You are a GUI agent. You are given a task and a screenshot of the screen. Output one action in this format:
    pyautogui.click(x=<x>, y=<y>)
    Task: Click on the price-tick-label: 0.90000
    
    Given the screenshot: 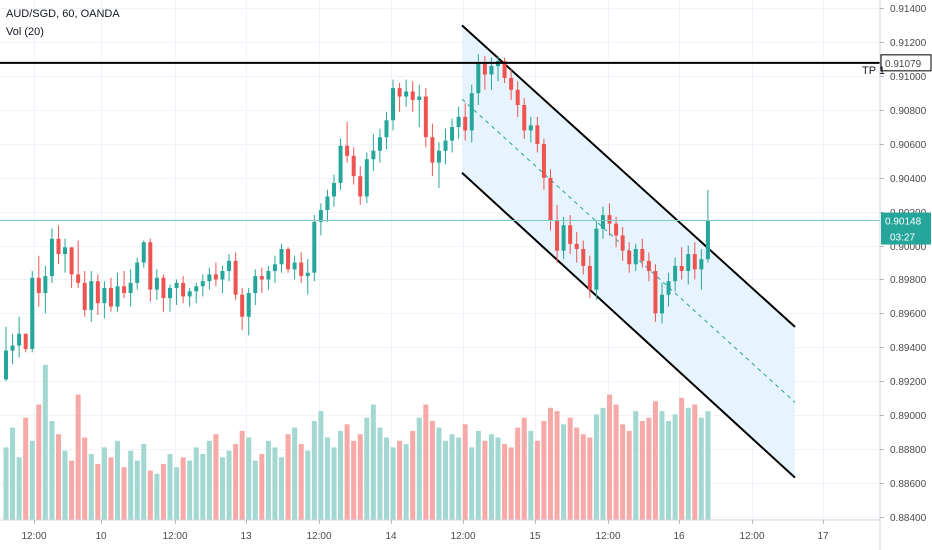 What is the action you would take?
    pyautogui.click(x=908, y=247)
    